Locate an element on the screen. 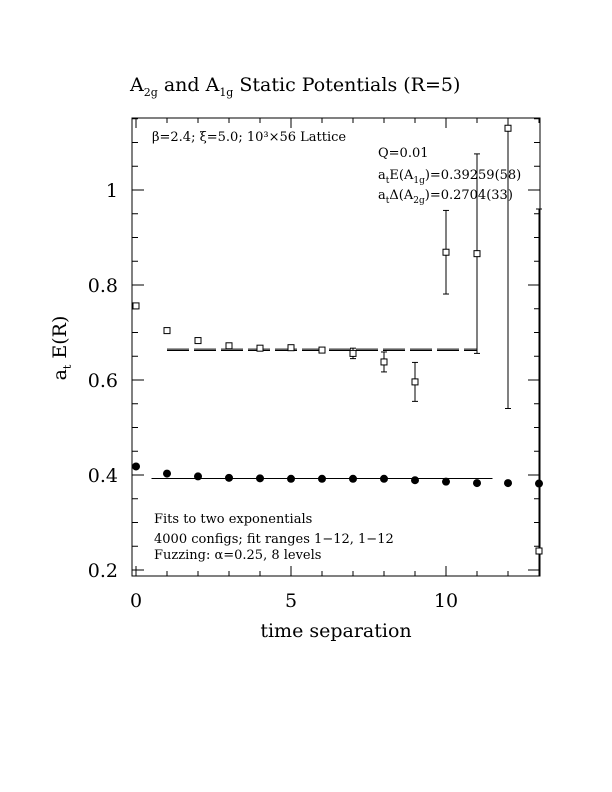  ylabel-rest: E(R) is located at coordinates (60, 340).